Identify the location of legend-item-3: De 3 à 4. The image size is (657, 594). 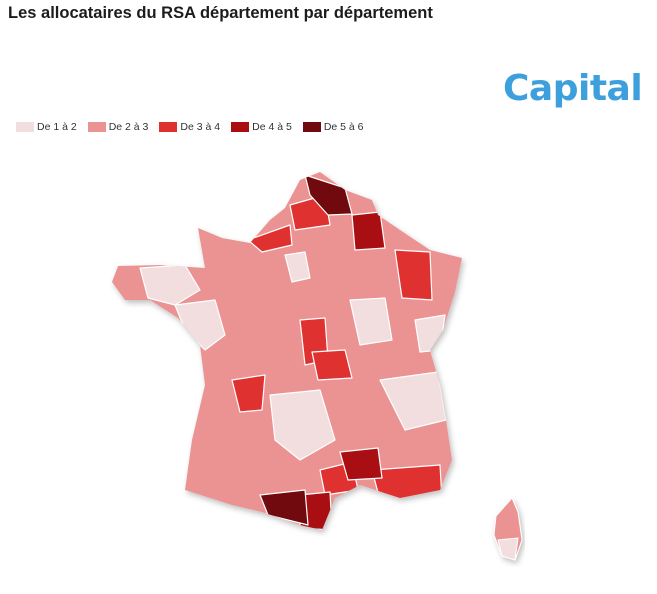
(189, 127).